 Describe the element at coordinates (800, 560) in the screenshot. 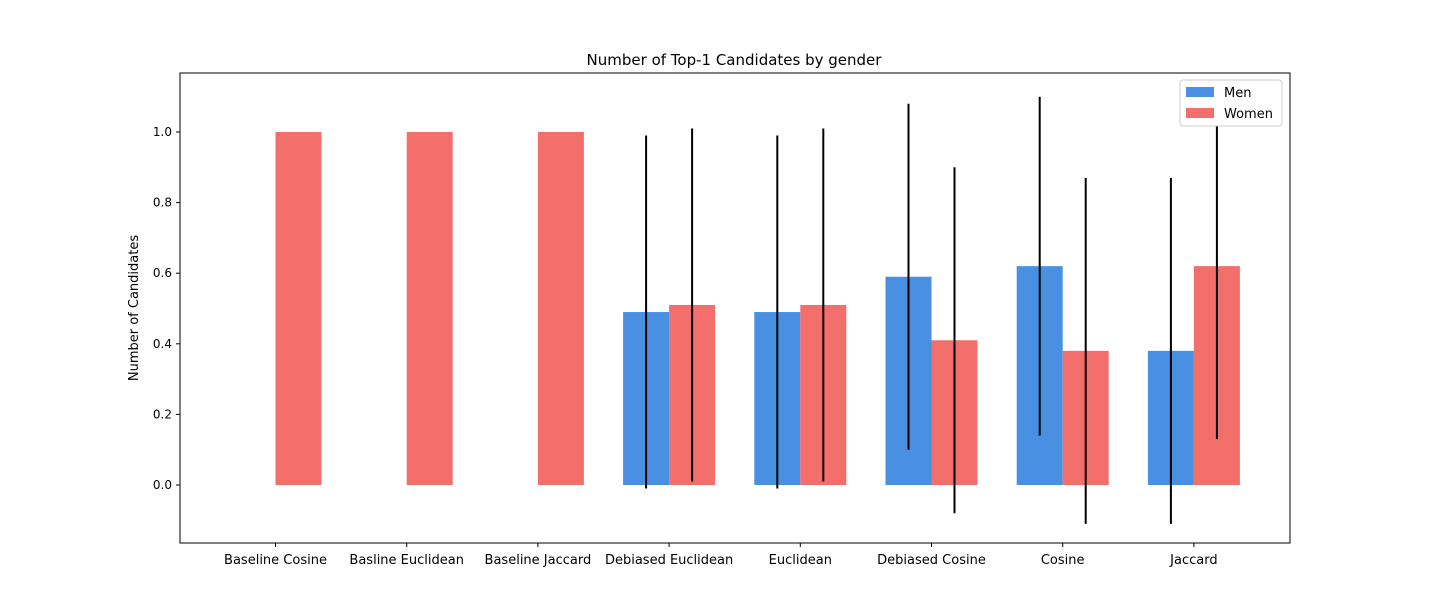

I see `x-tick-label: Euclidean` at that location.